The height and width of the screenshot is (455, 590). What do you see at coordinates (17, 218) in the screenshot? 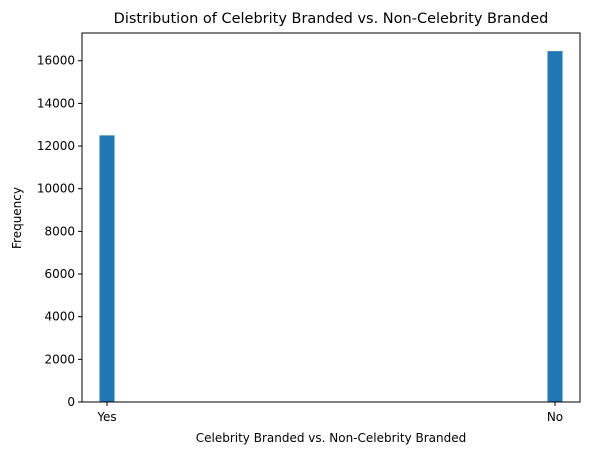
I see `y-axis-label: Frequency` at bounding box center [17, 218].